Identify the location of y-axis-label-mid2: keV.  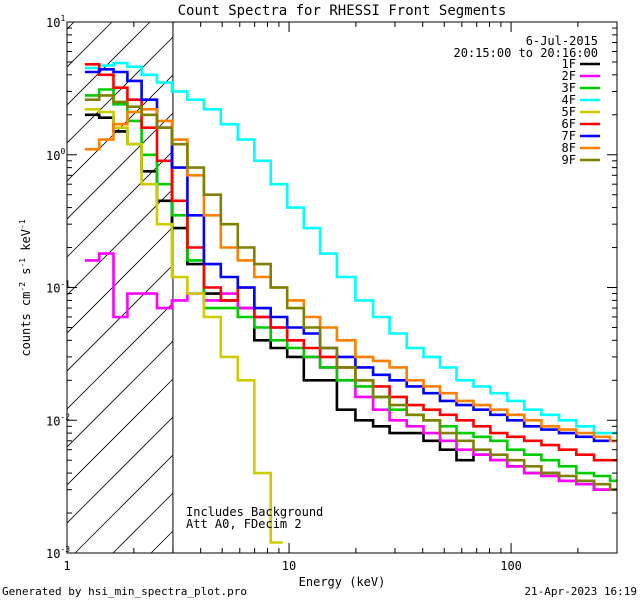
(26, 243).